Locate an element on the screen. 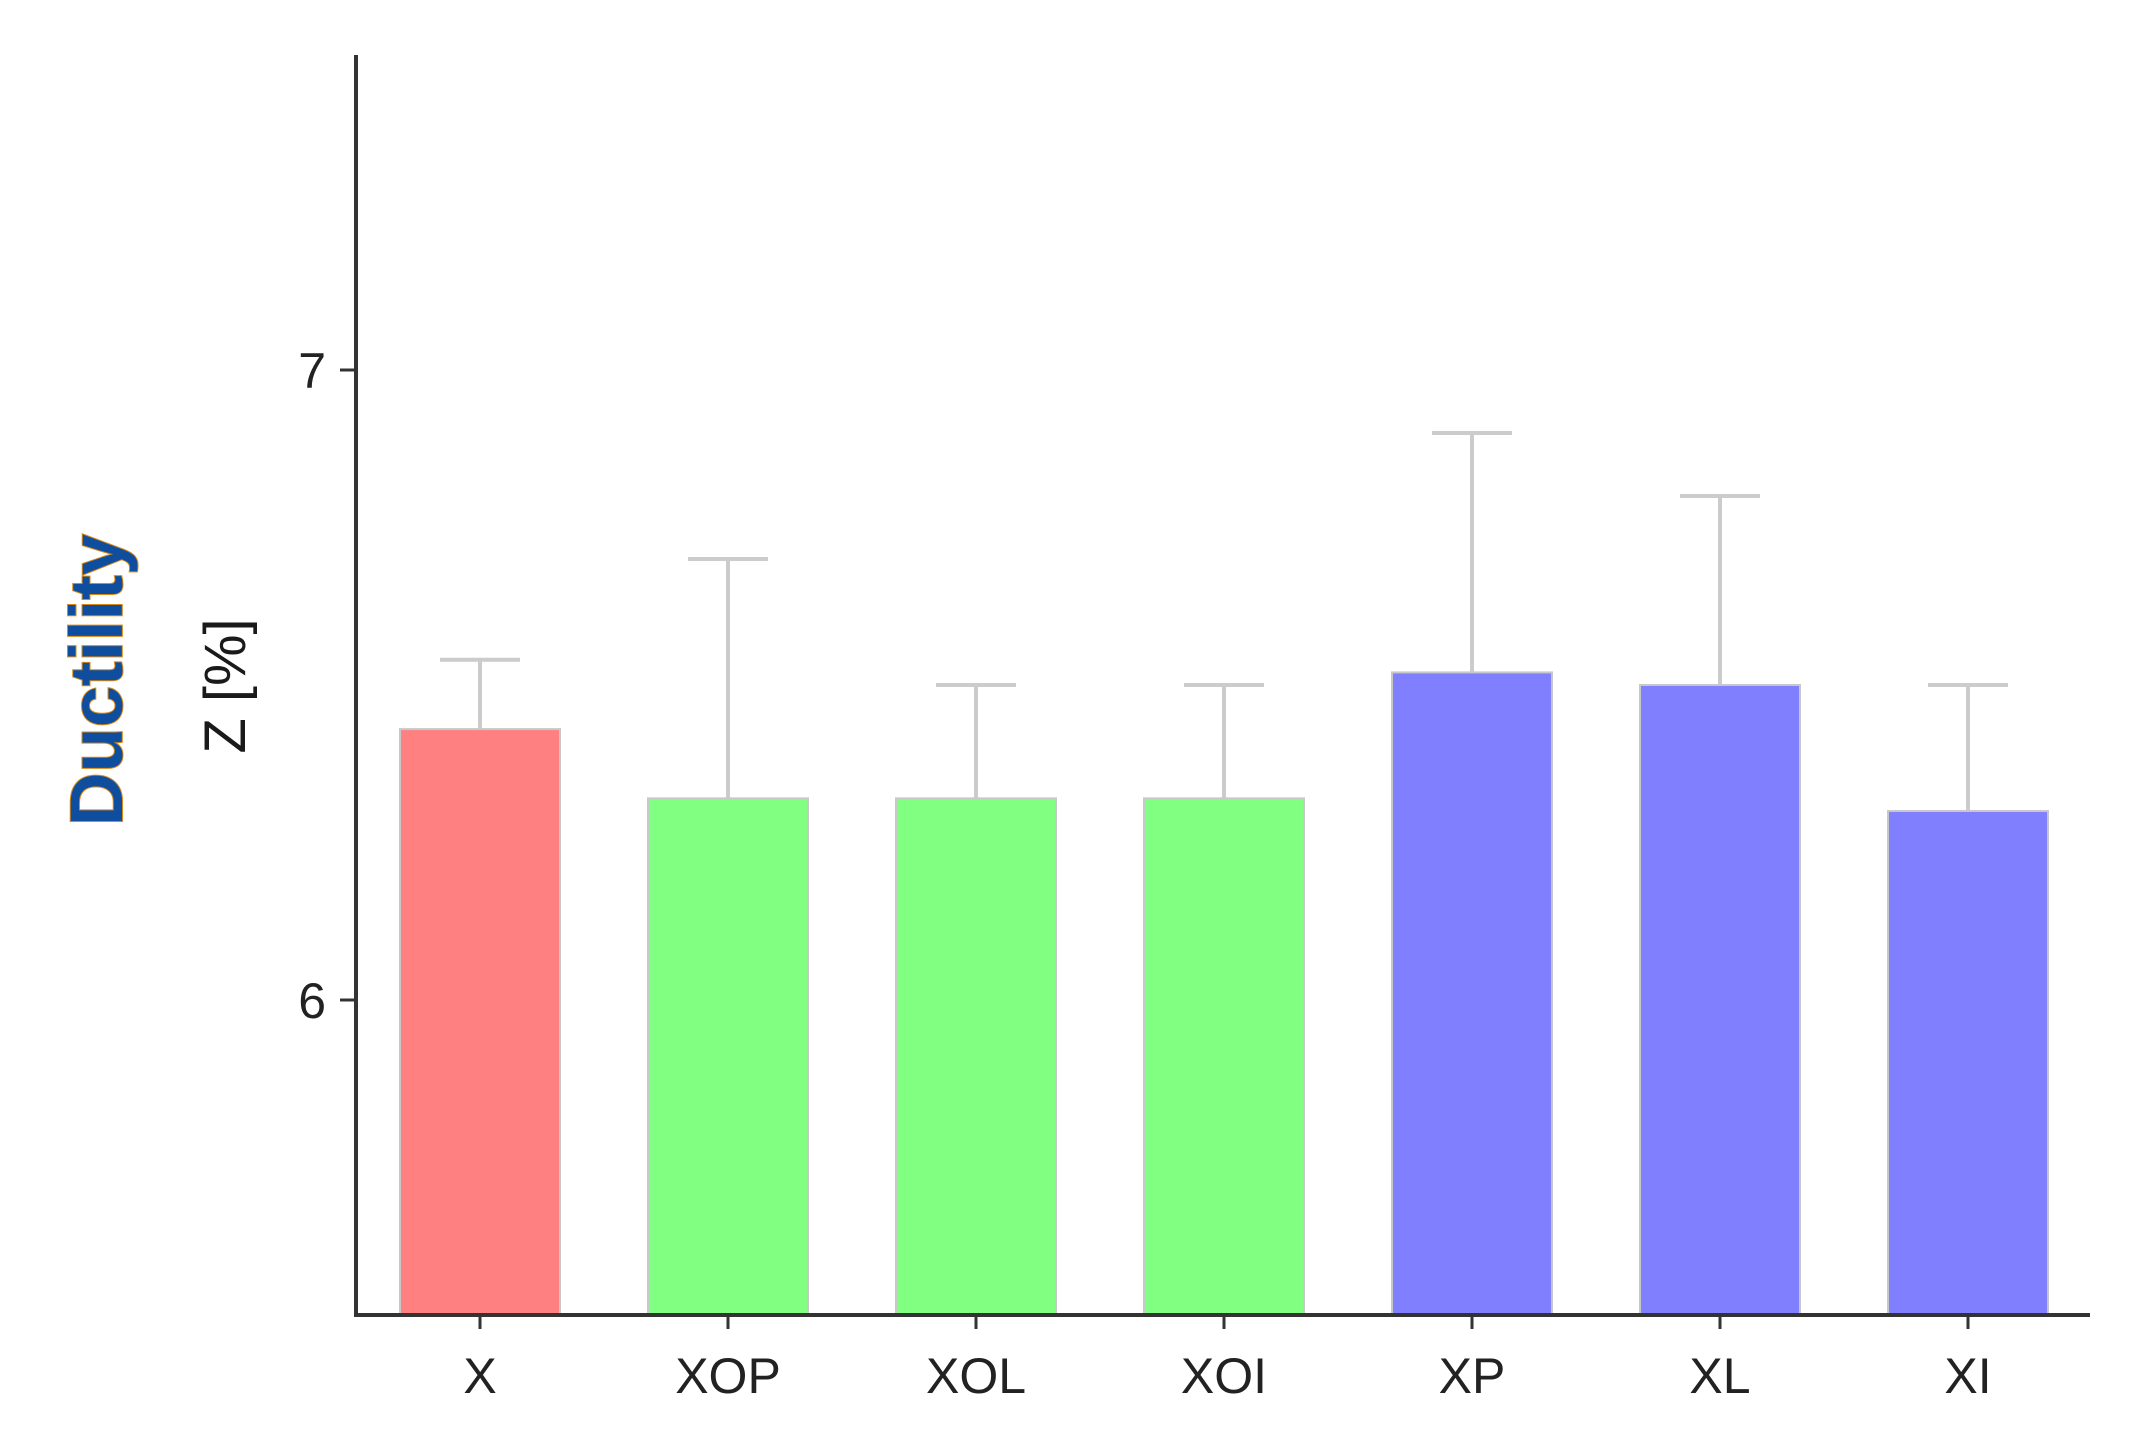 Image resolution: width=2132 pixels, height=1440 pixels. y-tick-label-6: 6 is located at coordinates (312, 1001).